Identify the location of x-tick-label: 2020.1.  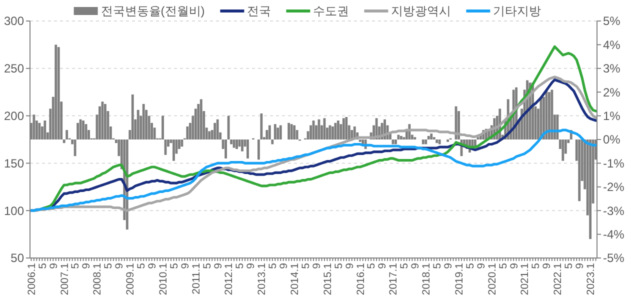
(492, 279).